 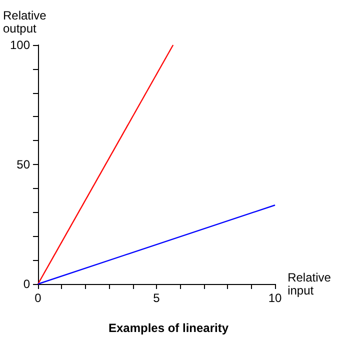 What do you see at coordinates (23, 165) in the screenshot?
I see `y-tick-label: 50` at bounding box center [23, 165].